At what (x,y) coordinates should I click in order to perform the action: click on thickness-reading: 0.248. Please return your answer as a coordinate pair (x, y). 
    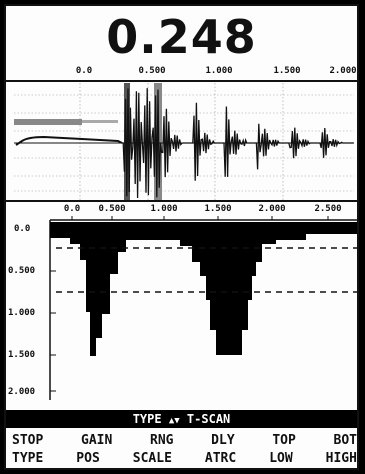
    Looking at the image, I should click on (181, 37).